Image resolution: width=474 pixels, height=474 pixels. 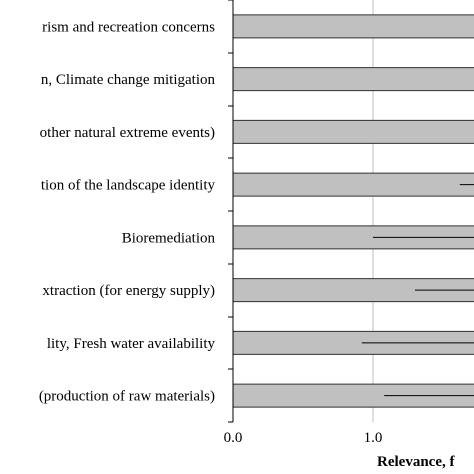 What do you see at coordinates (230, 211) in the screenshot?
I see `y-ticks-group` at bounding box center [230, 211].